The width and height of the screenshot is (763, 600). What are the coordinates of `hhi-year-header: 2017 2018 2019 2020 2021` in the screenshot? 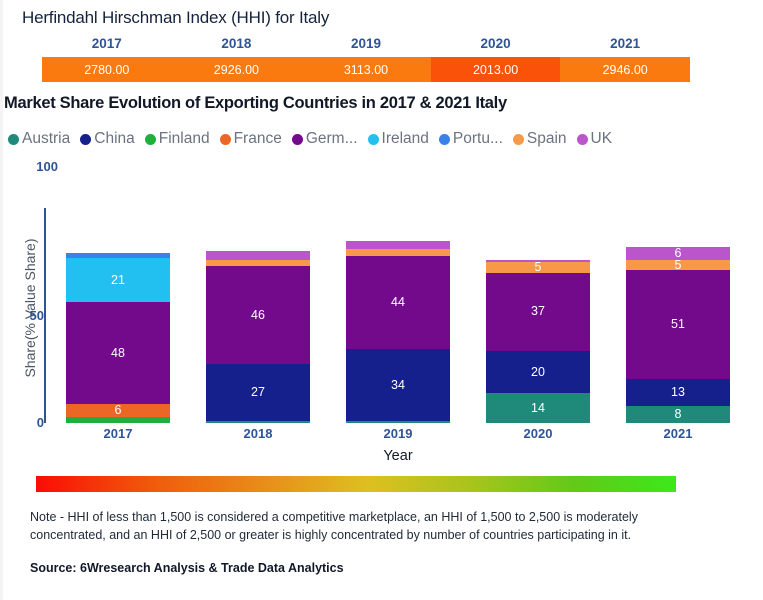 It's located at (366, 43).